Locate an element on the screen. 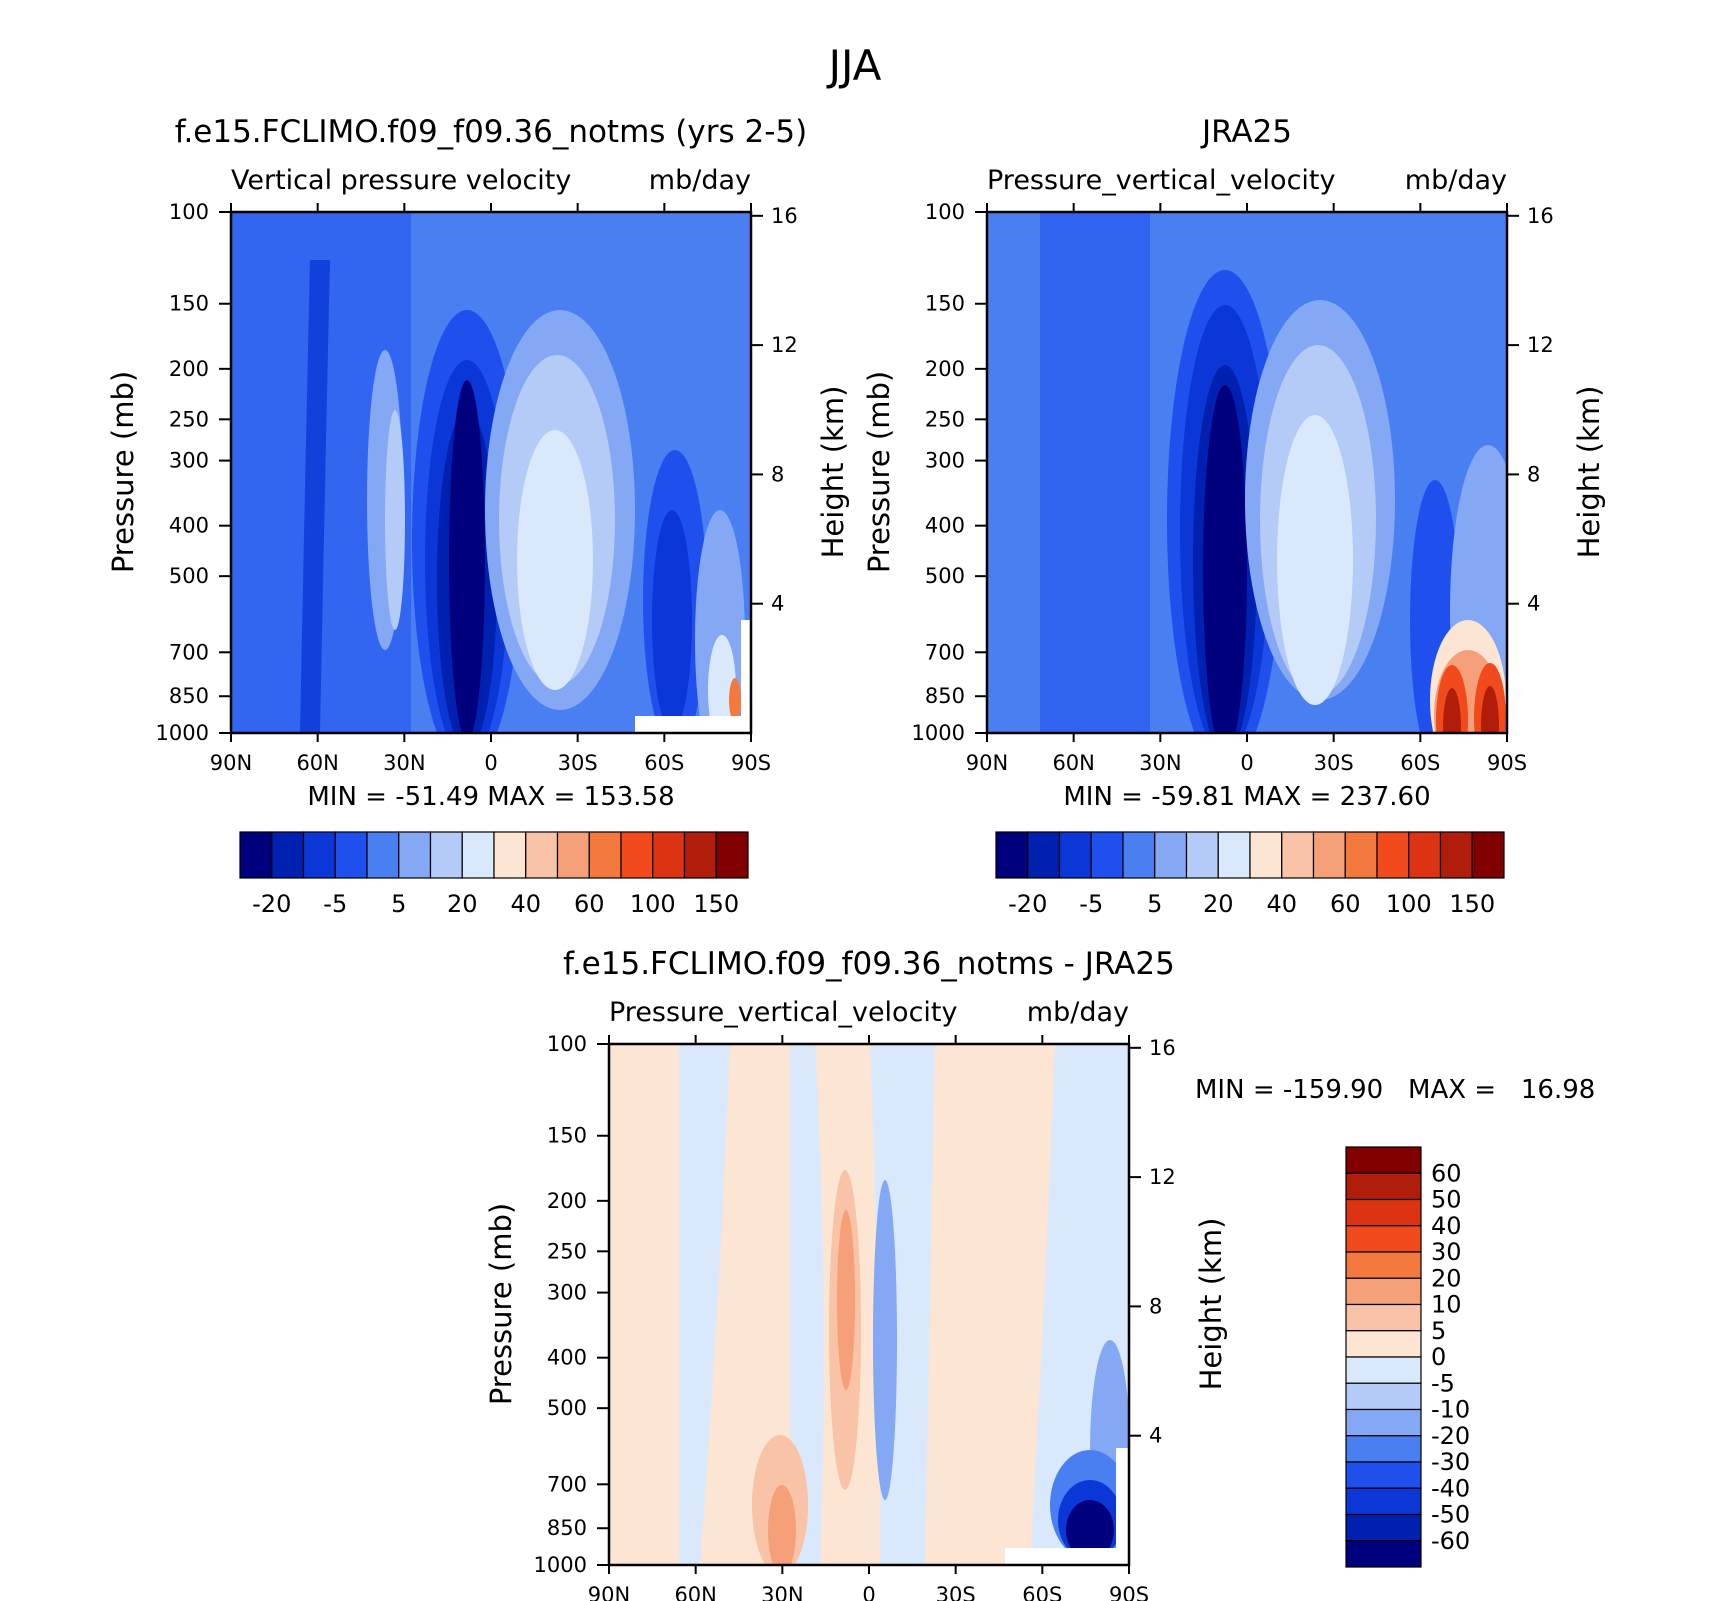  y2-tick-label: 4 is located at coordinates (777, 604).